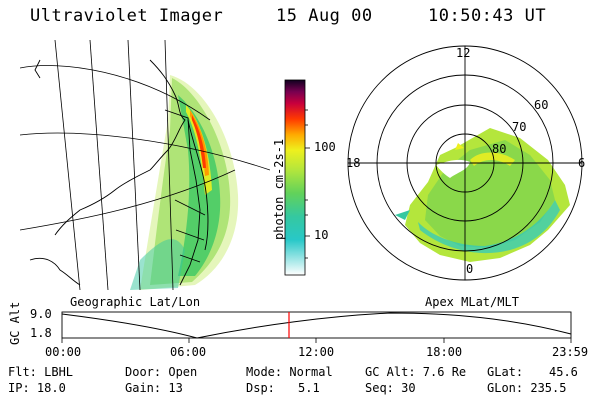  I want to click on timeline-ytick-9: 9.0, so click(41, 314).